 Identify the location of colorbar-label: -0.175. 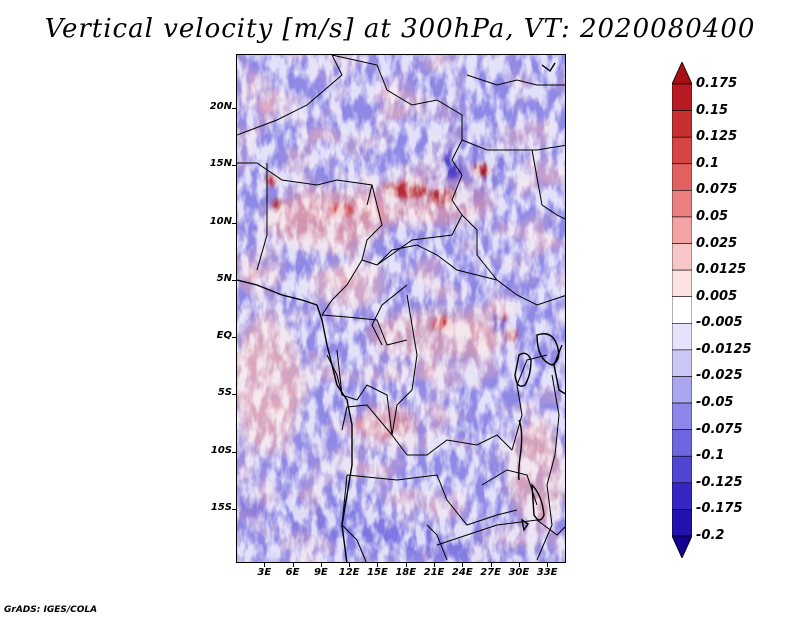
(719, 509).